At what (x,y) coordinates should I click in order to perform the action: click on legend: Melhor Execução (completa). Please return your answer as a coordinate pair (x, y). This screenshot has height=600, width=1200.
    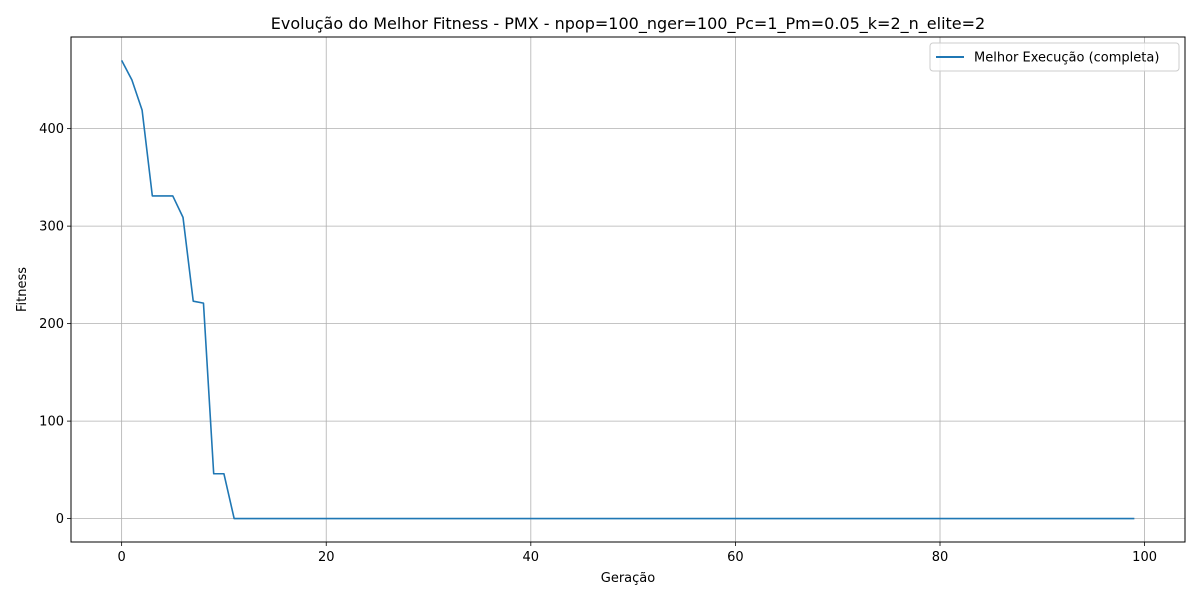
    Looking at the image, I should click on (1054, 57).